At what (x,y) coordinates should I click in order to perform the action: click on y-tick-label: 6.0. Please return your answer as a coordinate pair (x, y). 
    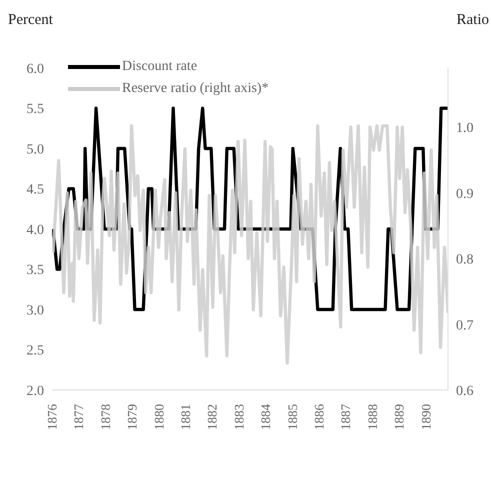
    Looking at the image, I should click on (35, 69).